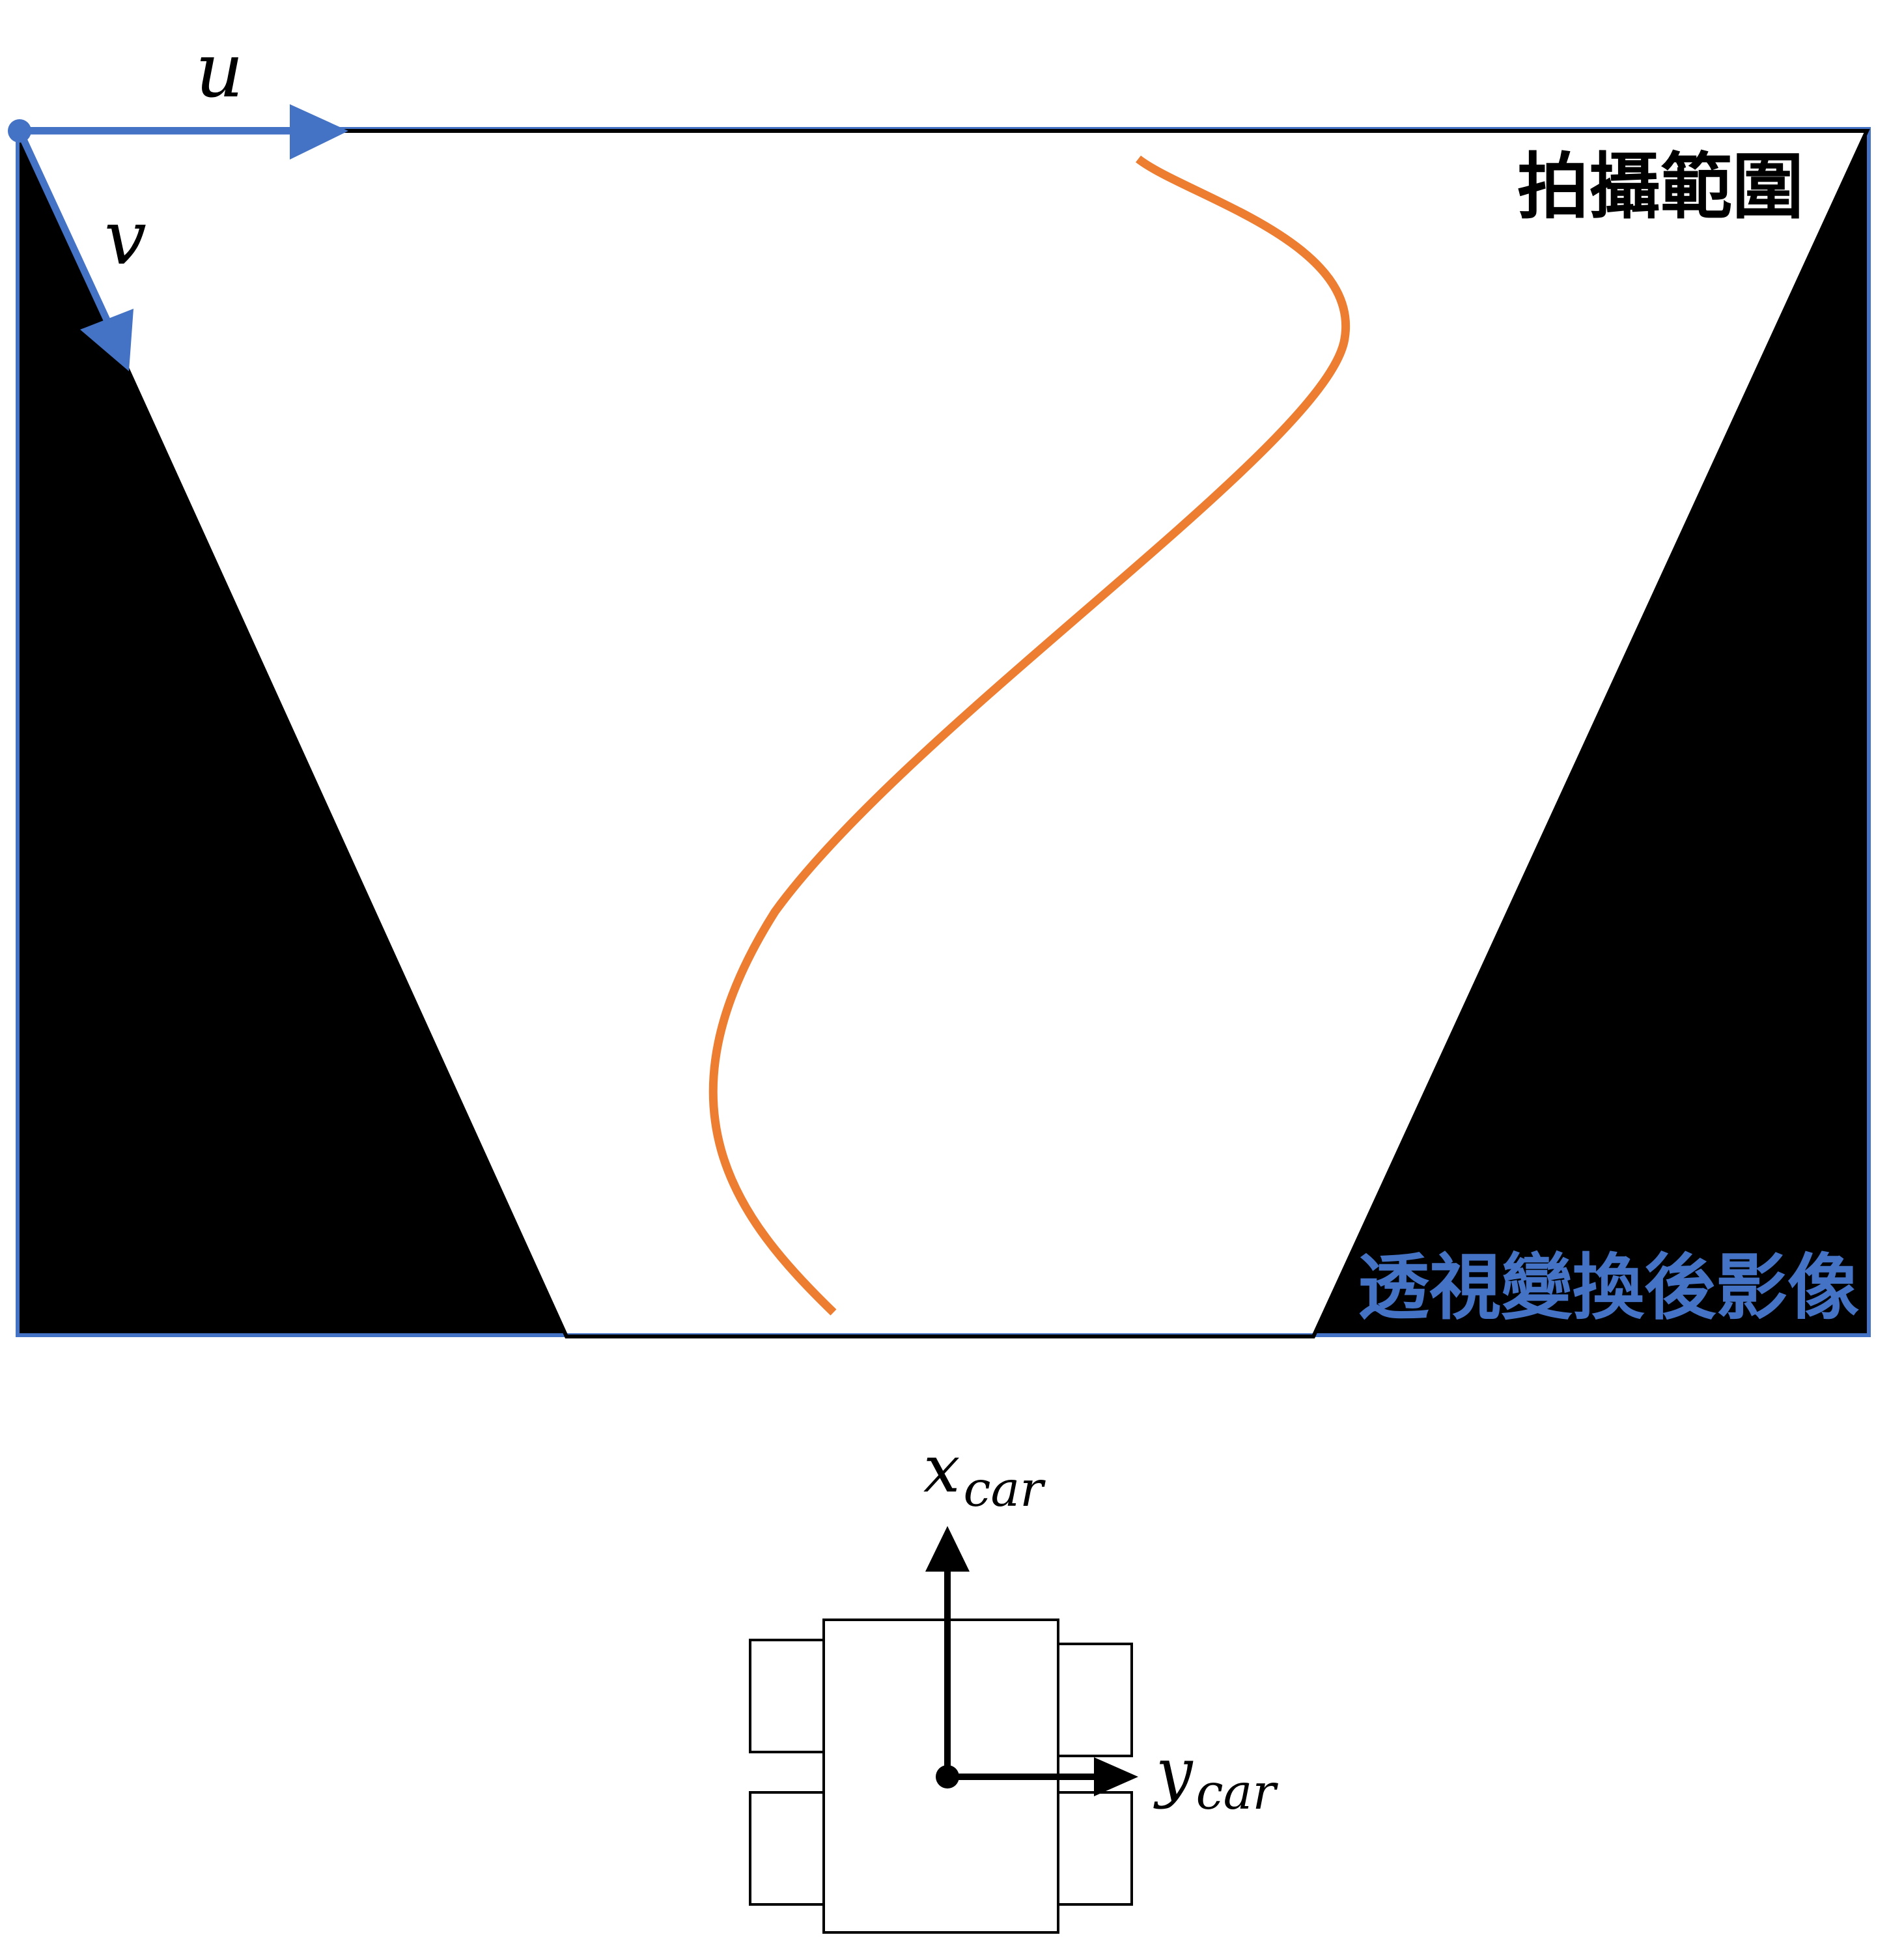  I want to click on car-origin-dot, so click(948, 1777).